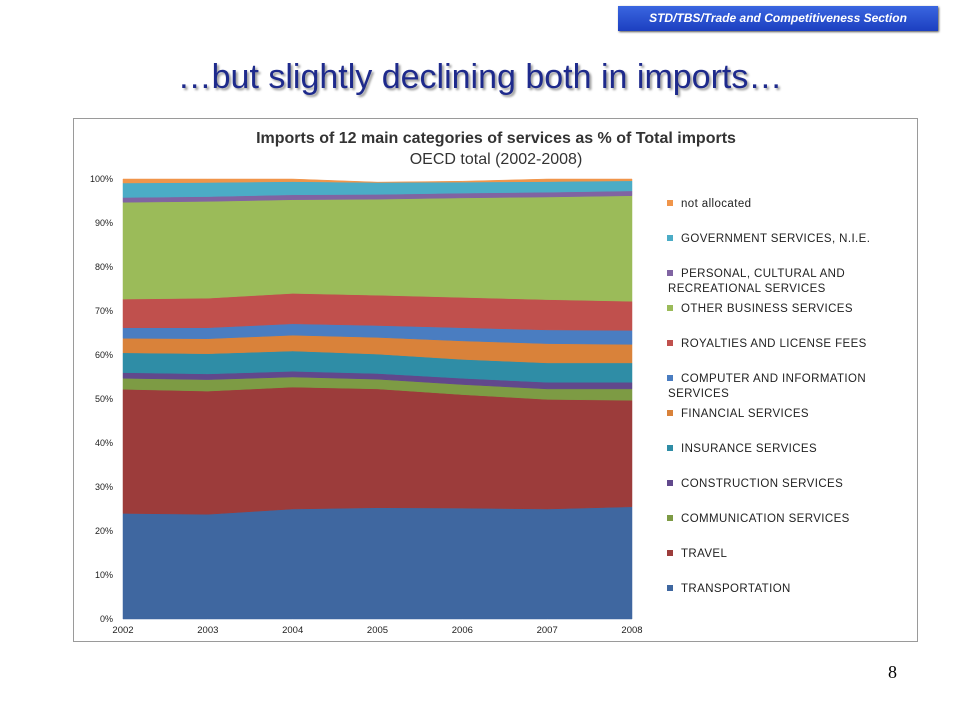 The height and width of the screenshot is (720, 960). What do you see at coordinates (462, 630) in the screenshot?
I see `x-tick-label: 2006` at bounding box center [462, 630].